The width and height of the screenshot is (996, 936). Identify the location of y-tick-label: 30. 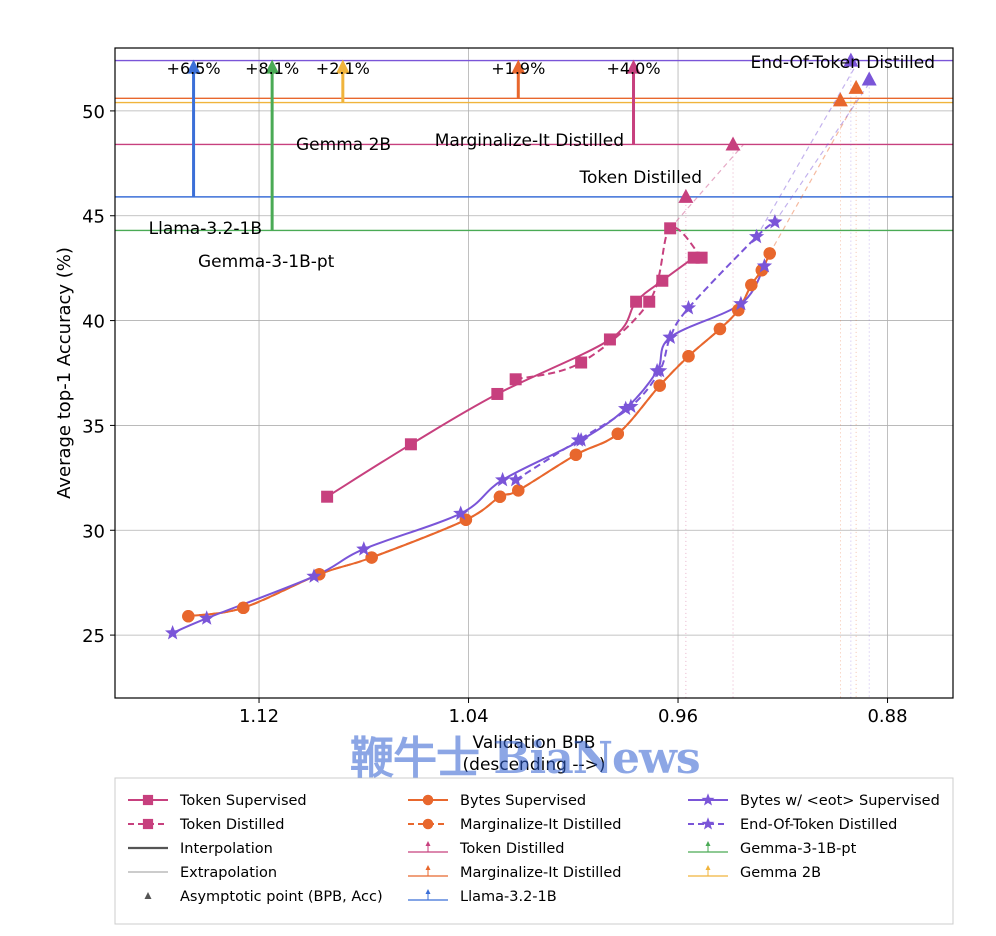
(93, 531).